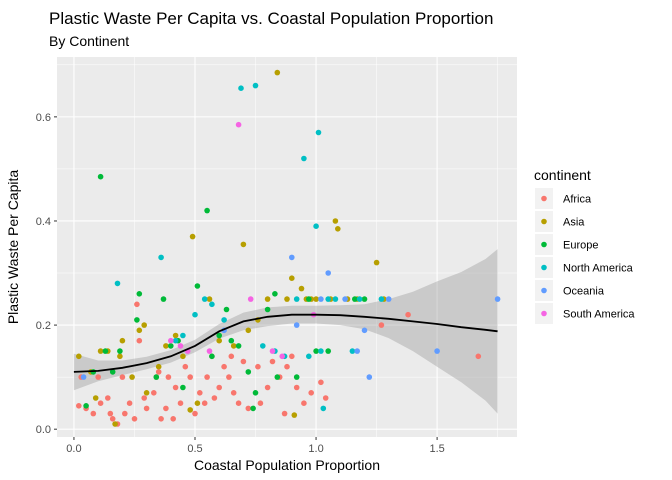 Image resolution: width=672 pixels, height=480 pixels. I want to click on legend-marker-oceania, so click(544, 290).